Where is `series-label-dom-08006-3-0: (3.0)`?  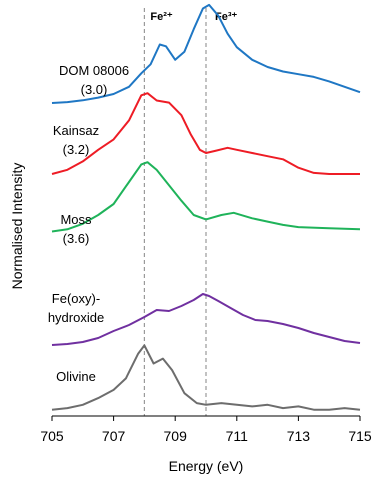
series-label-dom-08006-3-0: (3.0) is located at coordinates (94, 89).